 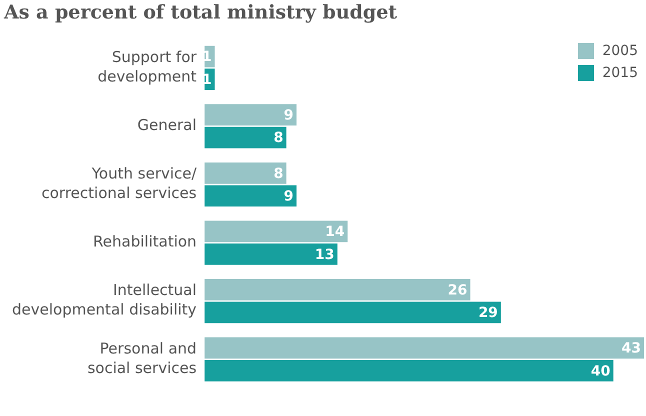 What do you see at coordinates (200, 12) in the screenshot?
I see `chart-title: As a percent of total ministry budget` at bounding box center [200, 12].